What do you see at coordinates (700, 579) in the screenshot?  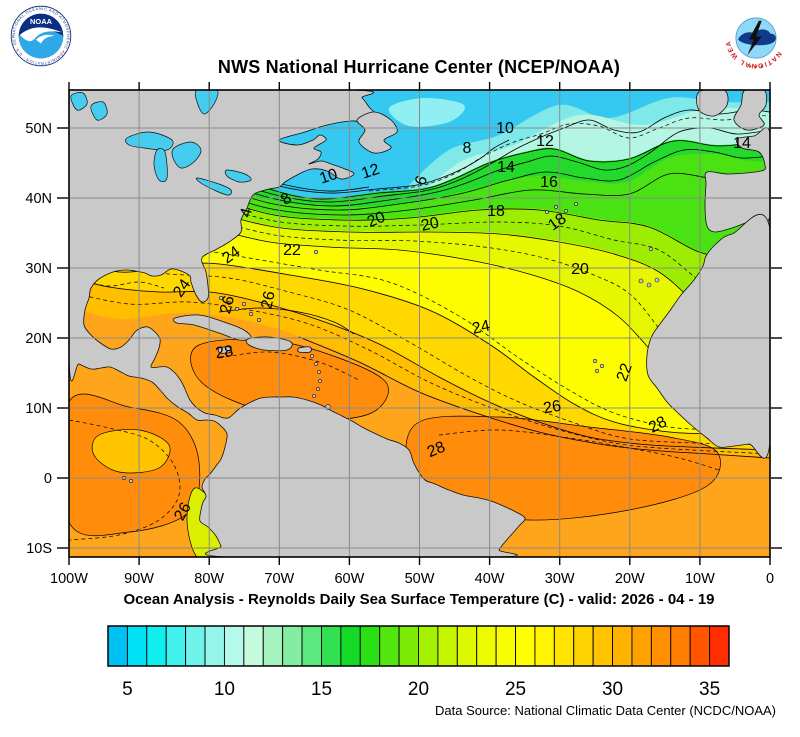 I see `x-axis-label: 10W` at bounding box center [700, 579].